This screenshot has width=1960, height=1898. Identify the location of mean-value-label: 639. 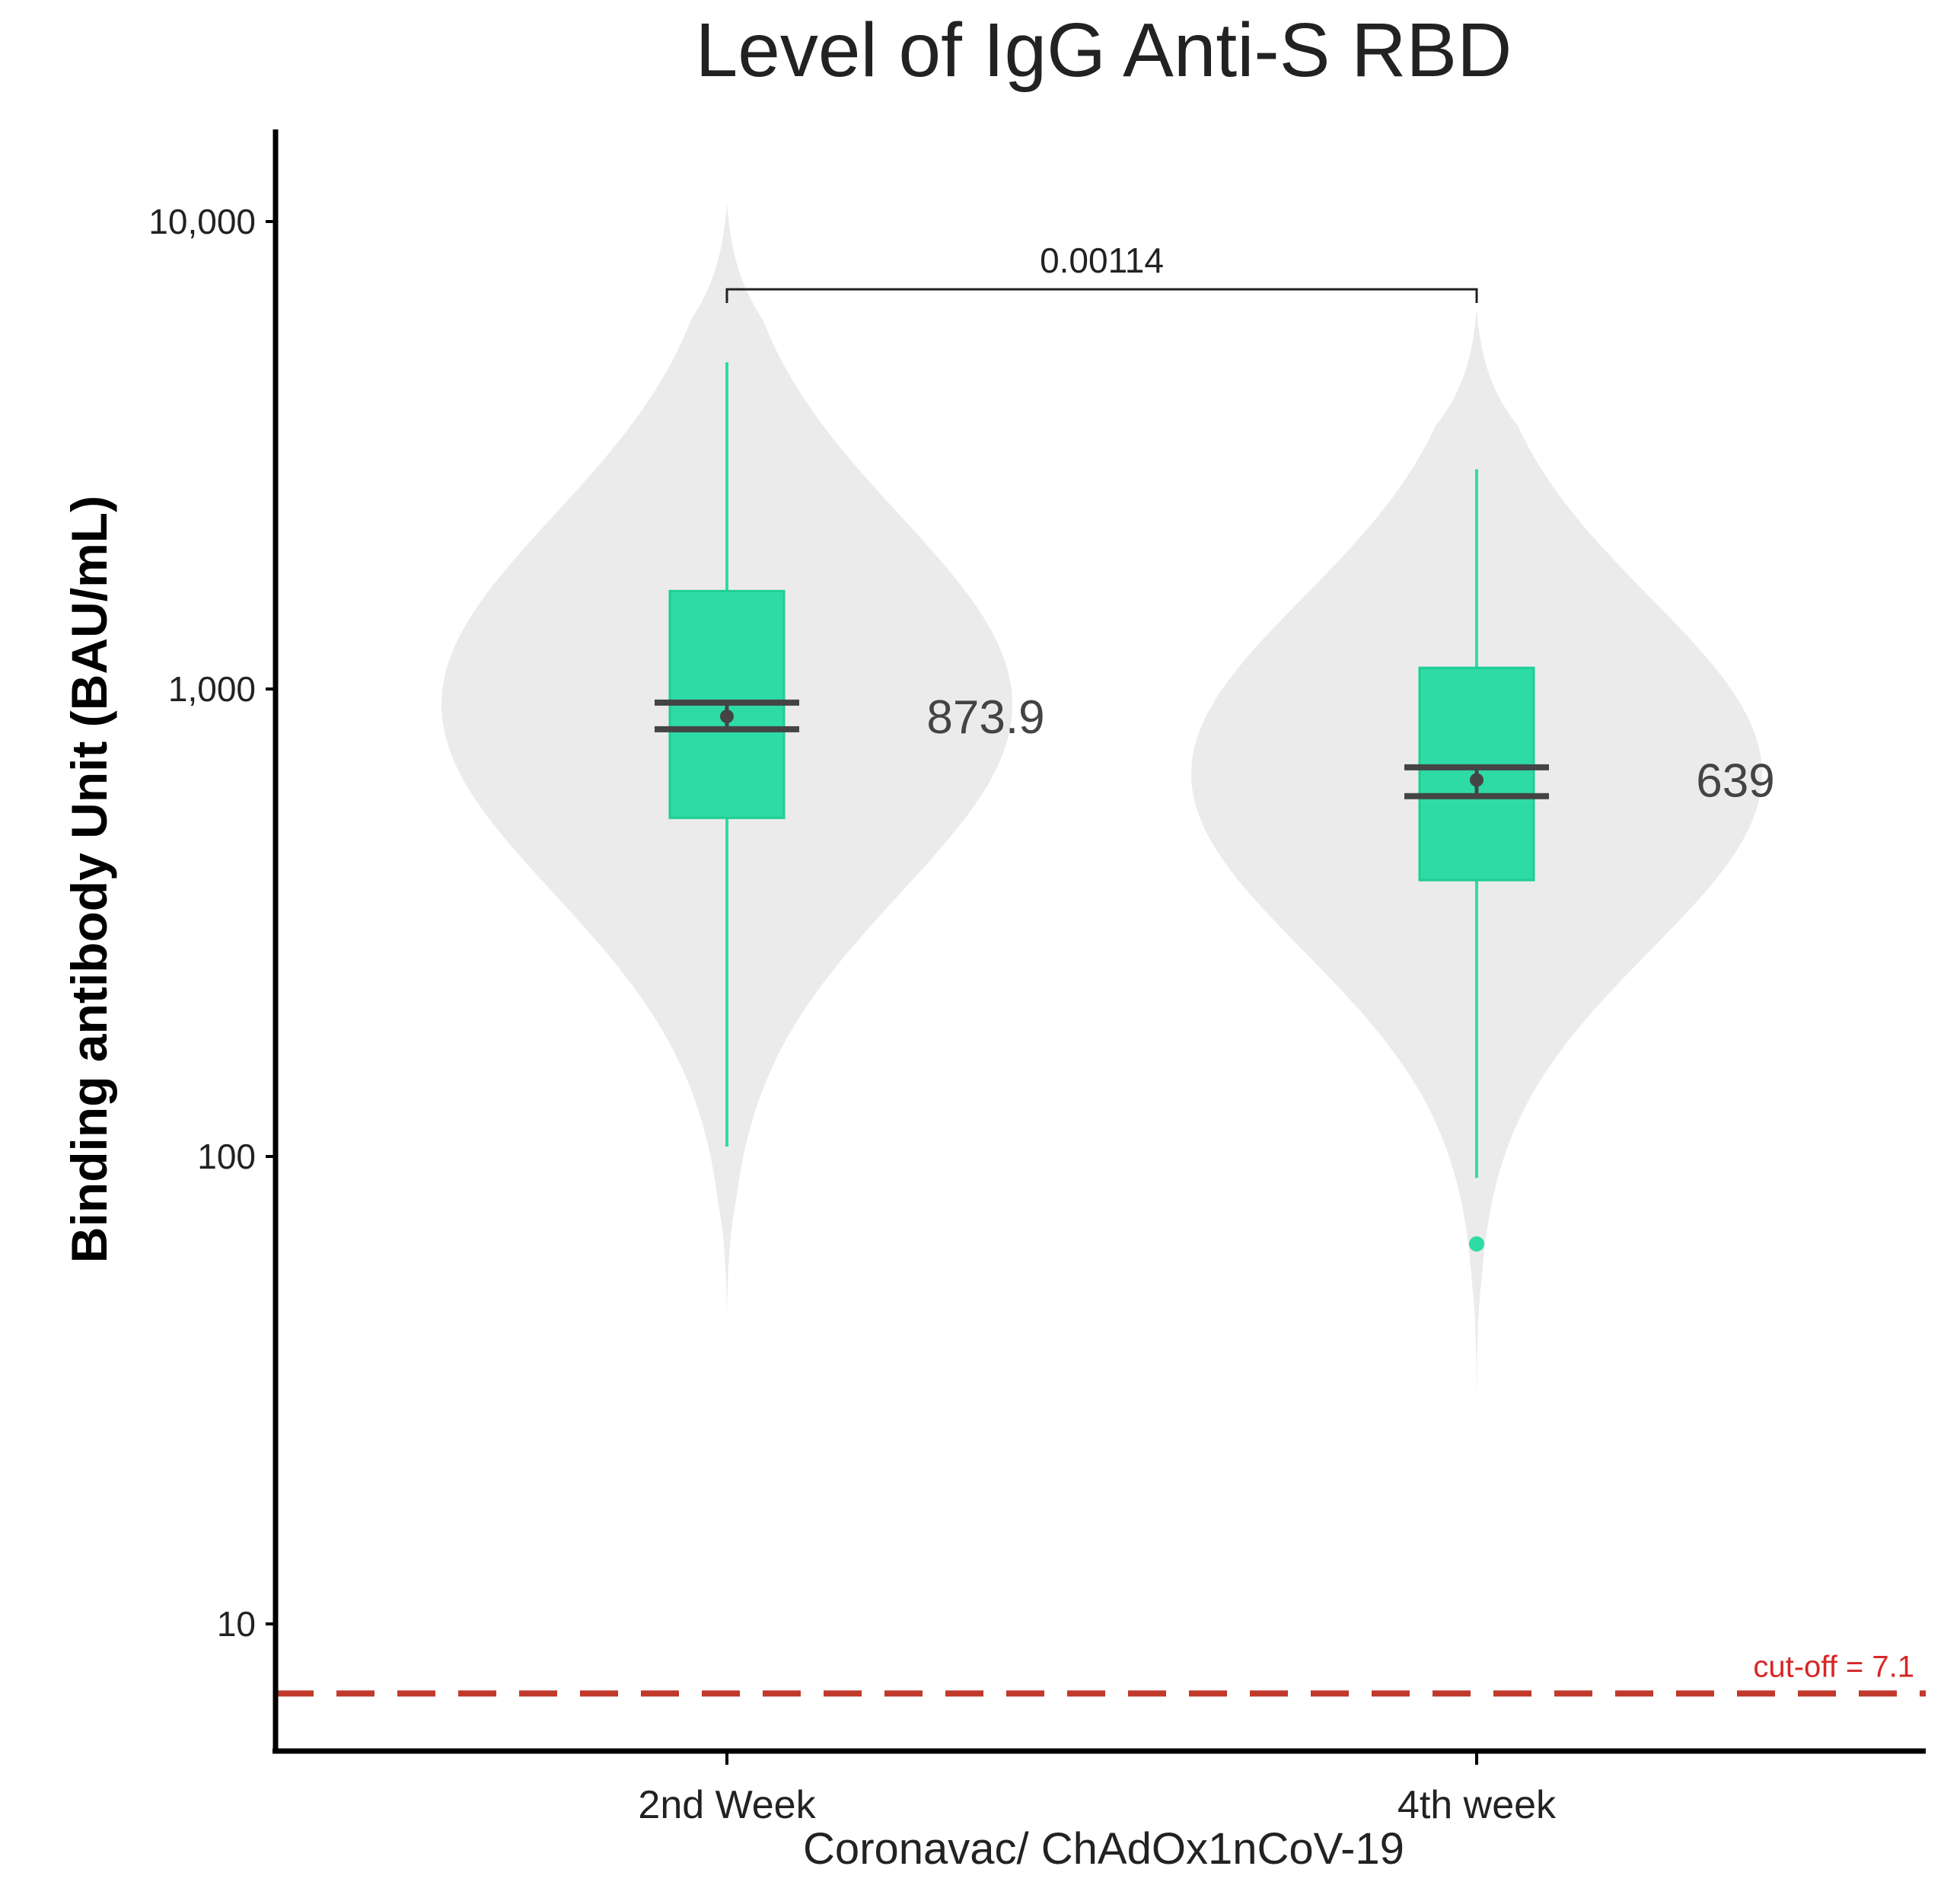
(1735, 781).